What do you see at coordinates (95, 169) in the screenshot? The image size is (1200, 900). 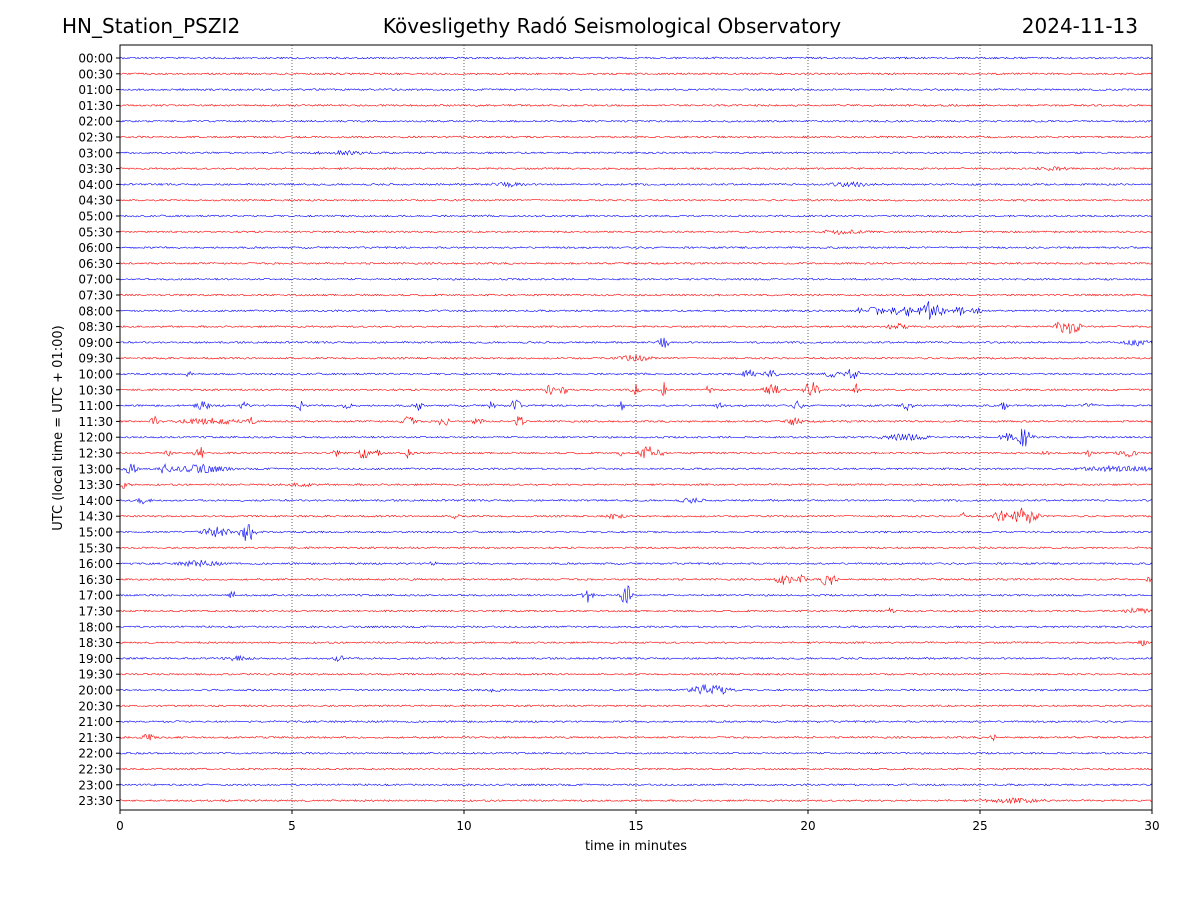 I see `y-tick-label: 03:30` at bounding box center [95, 169].